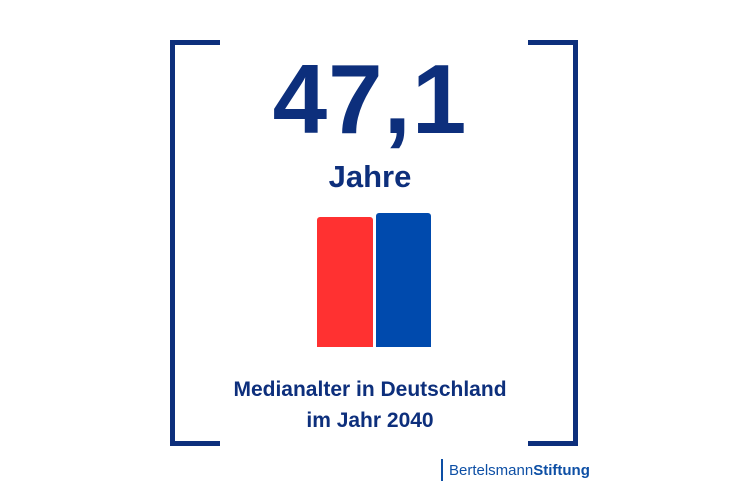 The image size is (740, 485). Describe the element at coordinates (370, 99) in the screenshot. I see `median-age-value: 47,1` at that location.